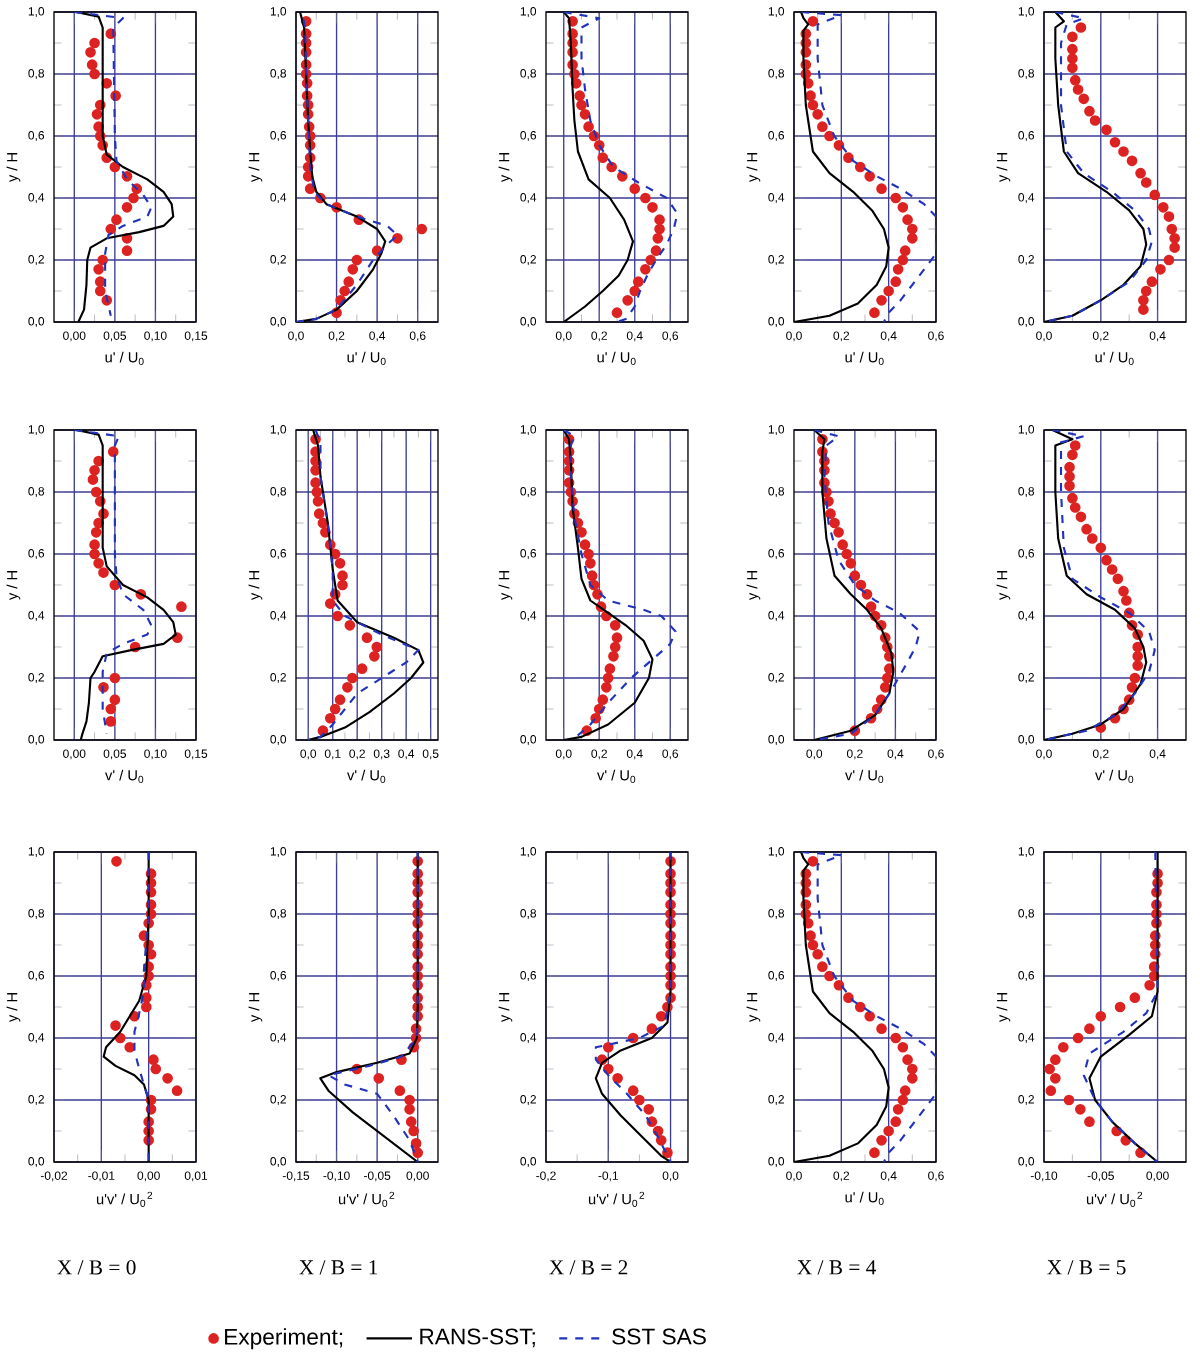  What do you see at coordinates (659, 1336) in the screenshot?
I see `legend-label: SST SAS` at bounding box center [659, 1336].